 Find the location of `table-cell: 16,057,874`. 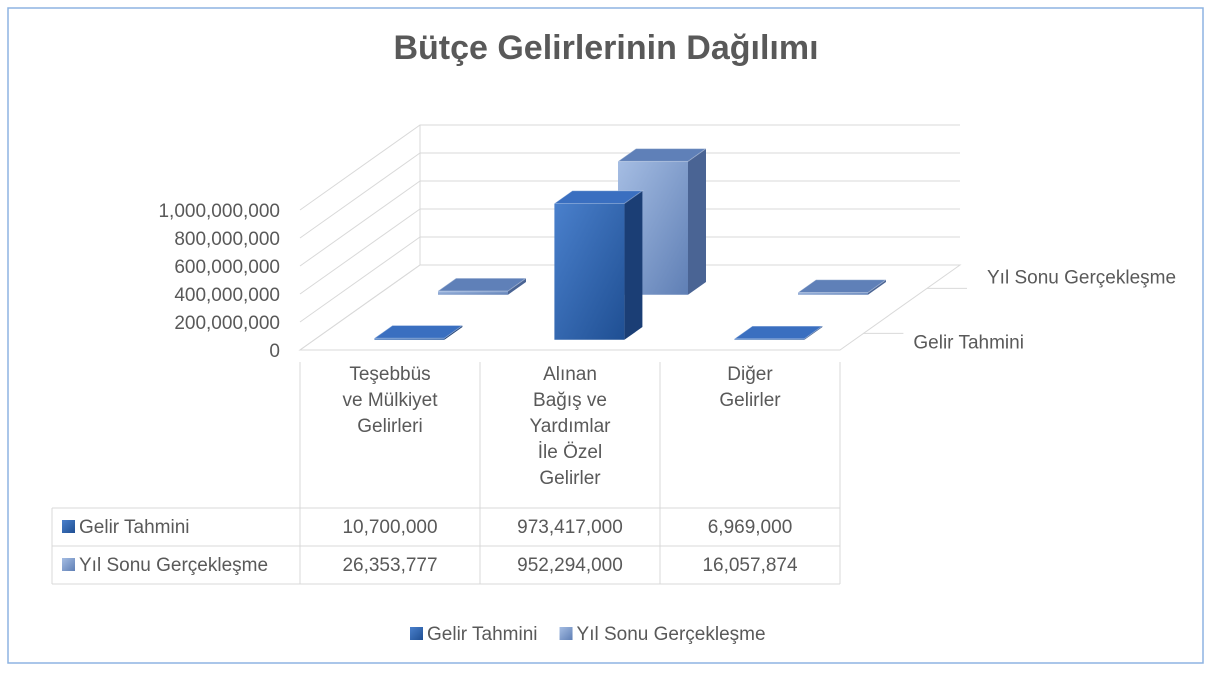

table-cell: 16,057,874 is located at coordinates (750, 565).